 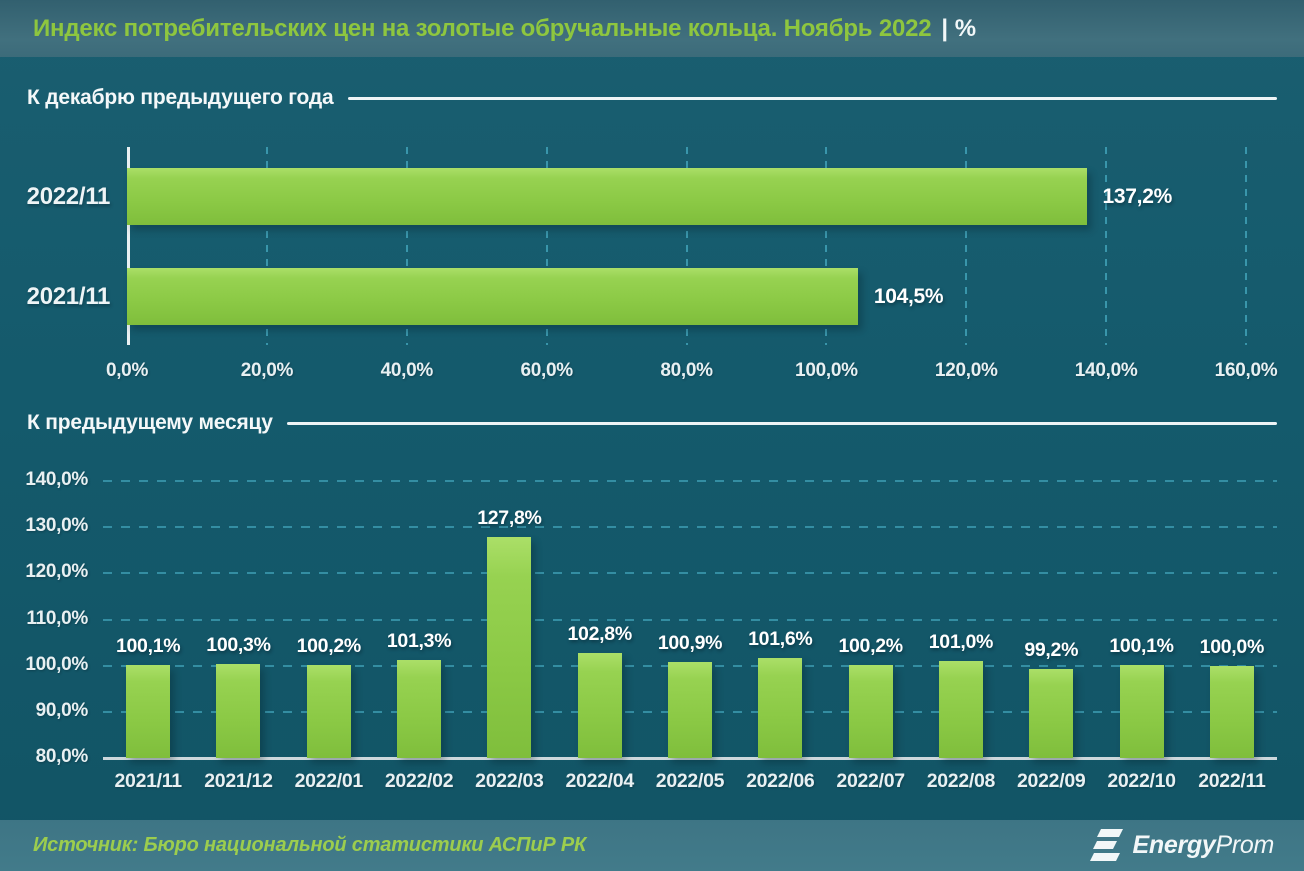 I want to click on x-tick-label: 2021/12, so click(x=238, y=781).